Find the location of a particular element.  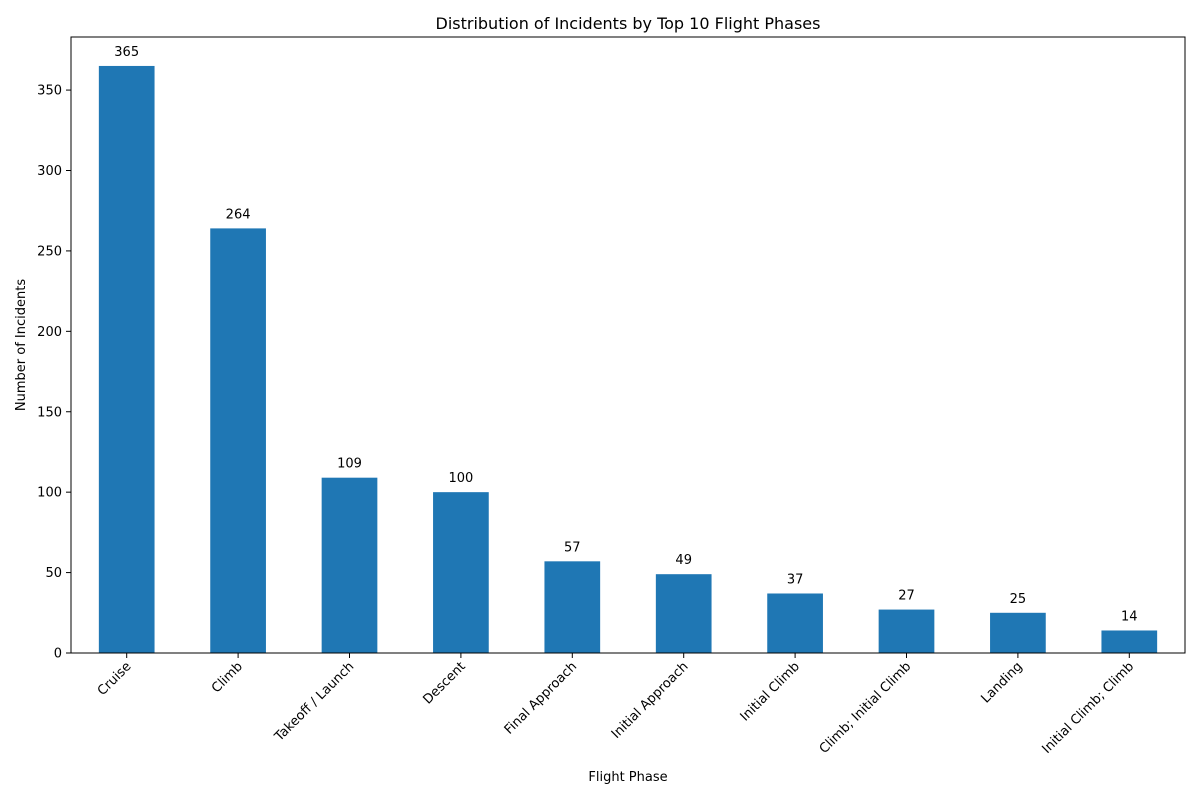

y-tick-label-3: 150 is located at coordinates (49, 412).